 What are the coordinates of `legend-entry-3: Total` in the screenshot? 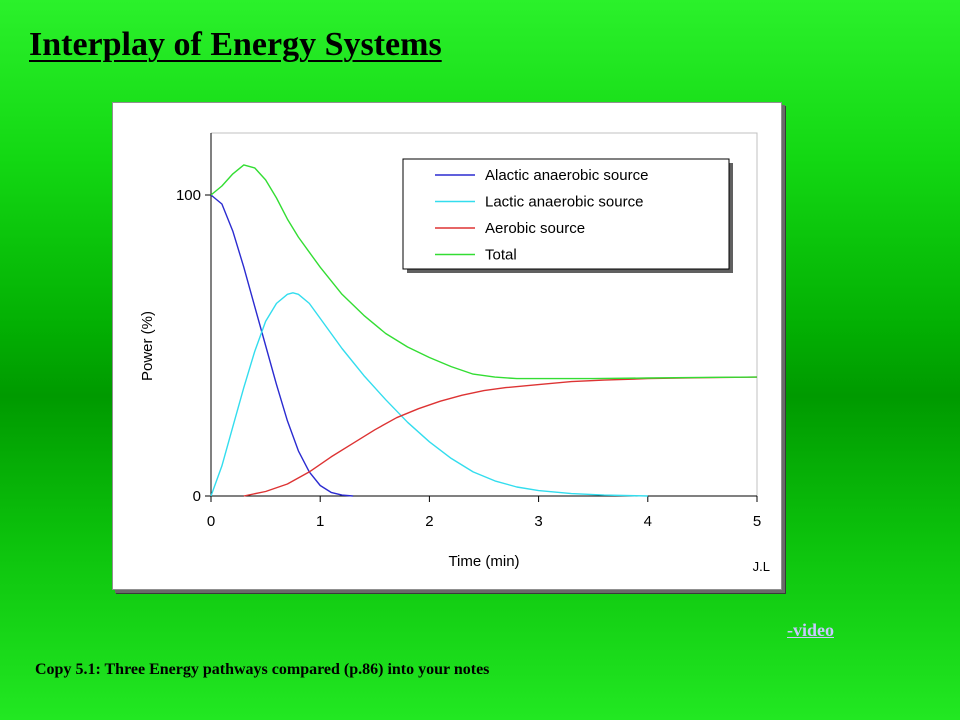 It's located at (501, 255).